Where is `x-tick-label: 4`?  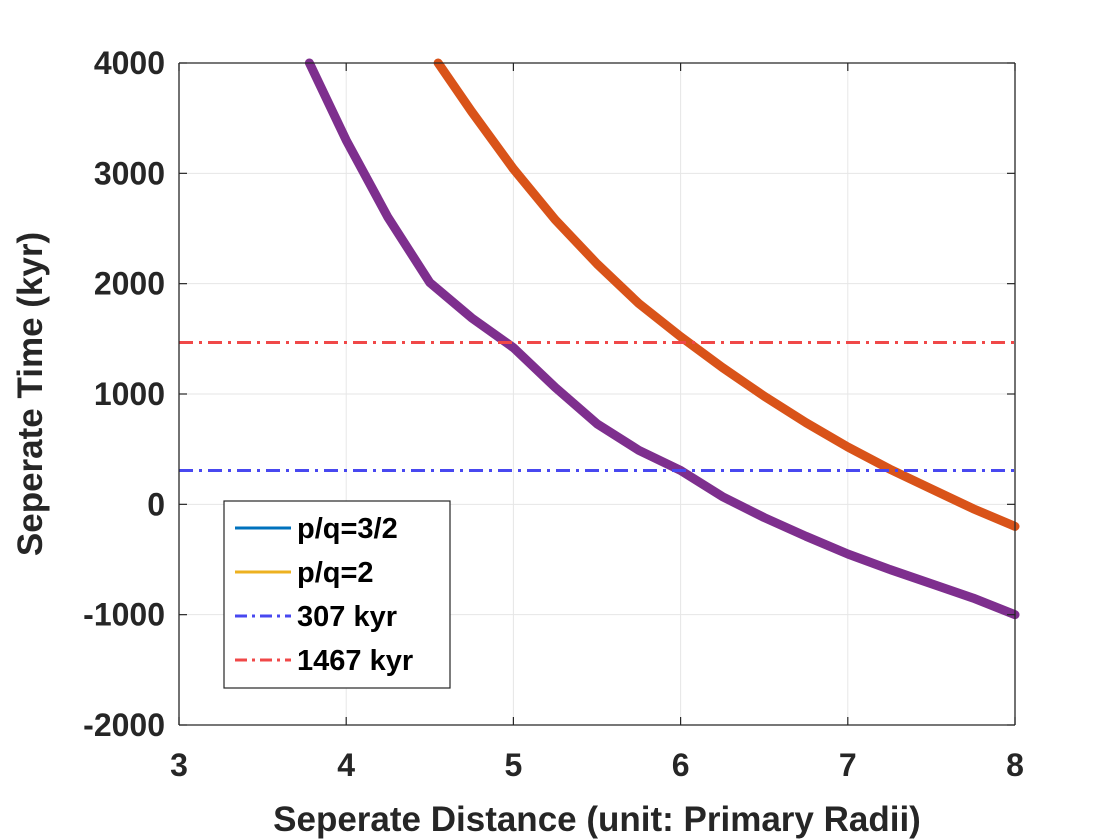 x-tick-label: 4 is located at coordinates (346, 765).